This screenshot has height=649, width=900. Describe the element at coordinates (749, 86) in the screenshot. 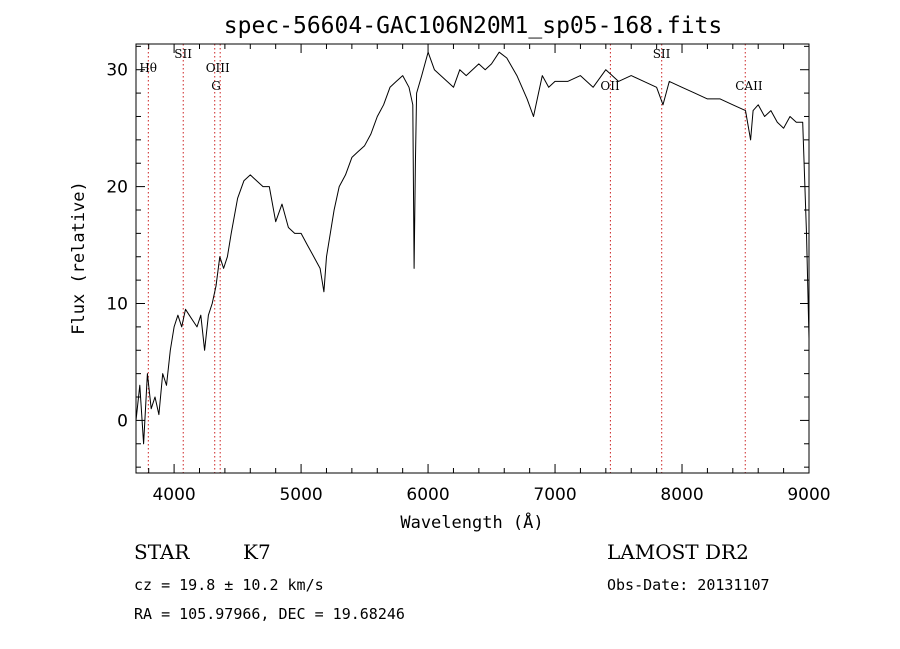

I see `line-marker-label: CAII` at that location.